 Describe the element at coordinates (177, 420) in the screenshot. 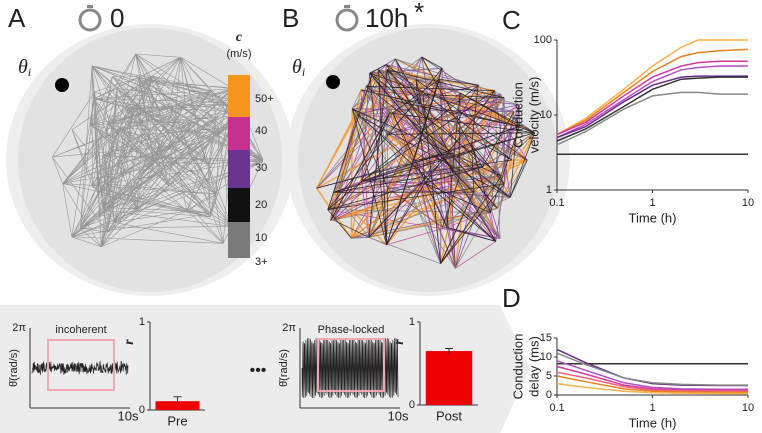

I see `x-tick-label: Pre` at that location.